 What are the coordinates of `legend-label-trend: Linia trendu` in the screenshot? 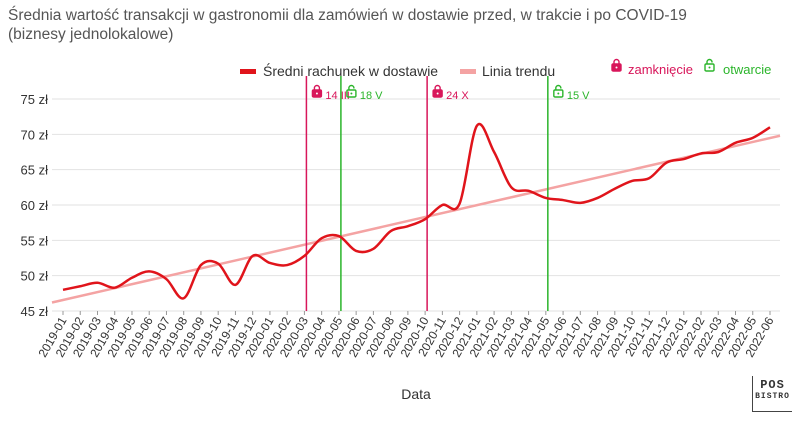 It's located at (518, 71).